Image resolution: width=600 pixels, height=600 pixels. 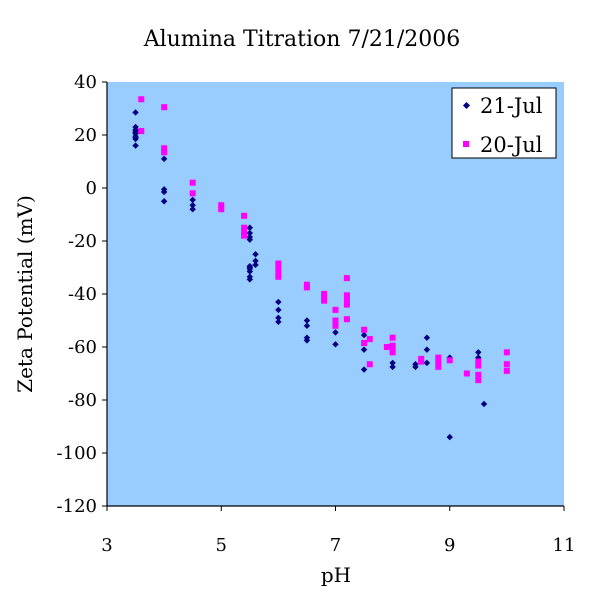 What do you see at coordinates (221, 545) in the screenshot?
I see `x-tick-label: 5` at bounding box center [221, 545].